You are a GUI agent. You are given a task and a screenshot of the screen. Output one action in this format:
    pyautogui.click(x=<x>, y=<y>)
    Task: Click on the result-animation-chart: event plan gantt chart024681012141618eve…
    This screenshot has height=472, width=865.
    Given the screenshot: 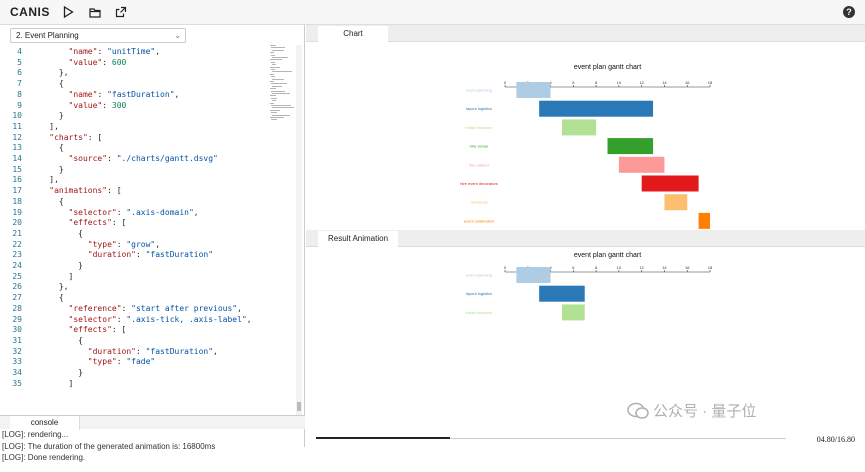 What is the action you would take?
    pyautogui.click(x=589, y=286)
    